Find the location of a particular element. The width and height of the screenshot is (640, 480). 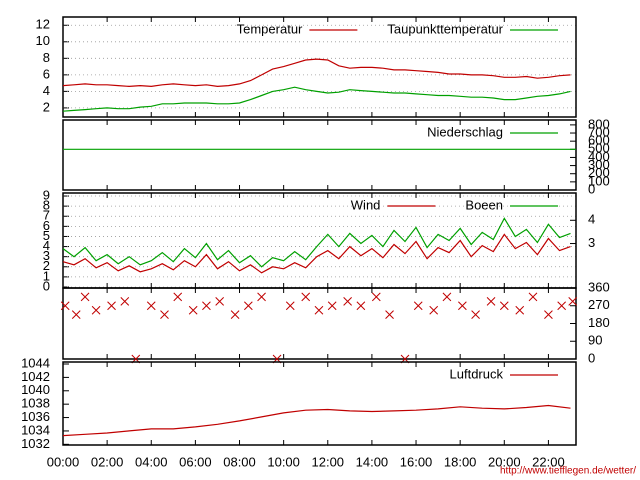

legend-label: Luftdruck is located at coordinates (477, 373).